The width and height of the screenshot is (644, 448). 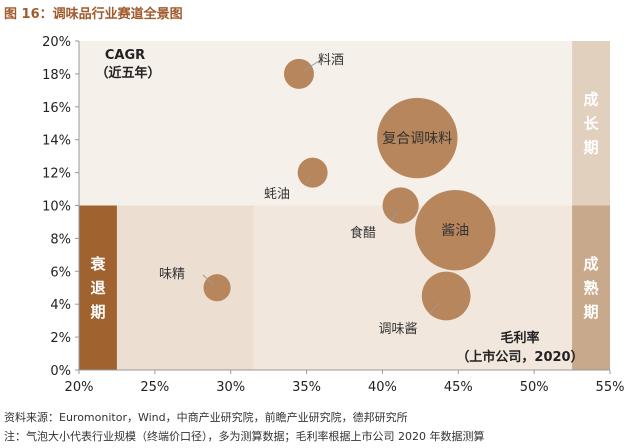 What do you see at coordinates (306, 387) in the screenshot?
I see `x-tick-label: 35%` at bounding box center [306, 387].